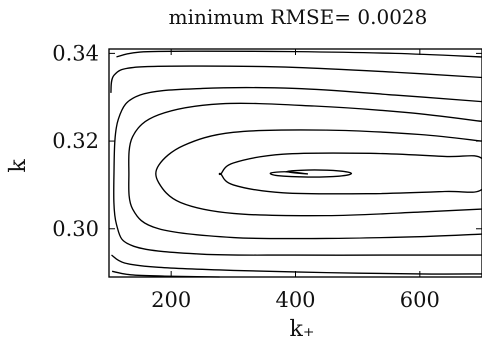 The height and width of the screenshot is (352, 482). What do you see at coordinates (75, 141) in the screenshot?
I see `y-tick-label: 0.32` at bounding box center [75, 141].